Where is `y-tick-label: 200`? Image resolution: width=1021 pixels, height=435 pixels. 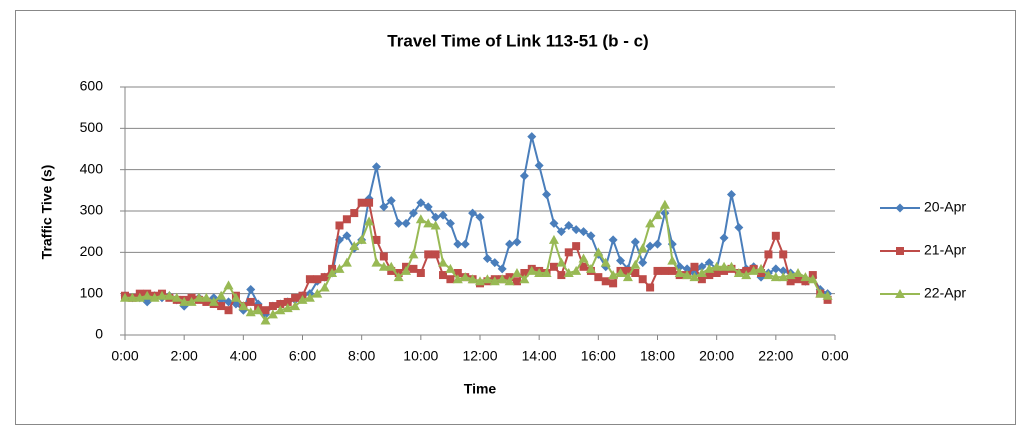 y-tick-label: 200 is located at coordinates (92, 251).